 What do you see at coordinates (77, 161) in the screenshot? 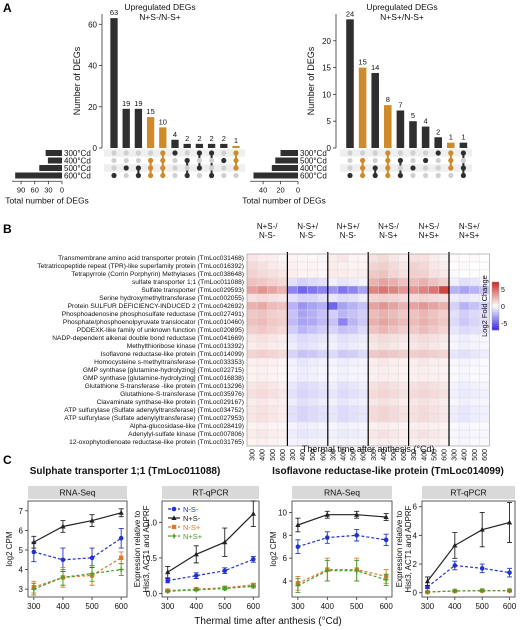
I see `upset-set-label: 400°Cd` at bounding box center [77, 161].